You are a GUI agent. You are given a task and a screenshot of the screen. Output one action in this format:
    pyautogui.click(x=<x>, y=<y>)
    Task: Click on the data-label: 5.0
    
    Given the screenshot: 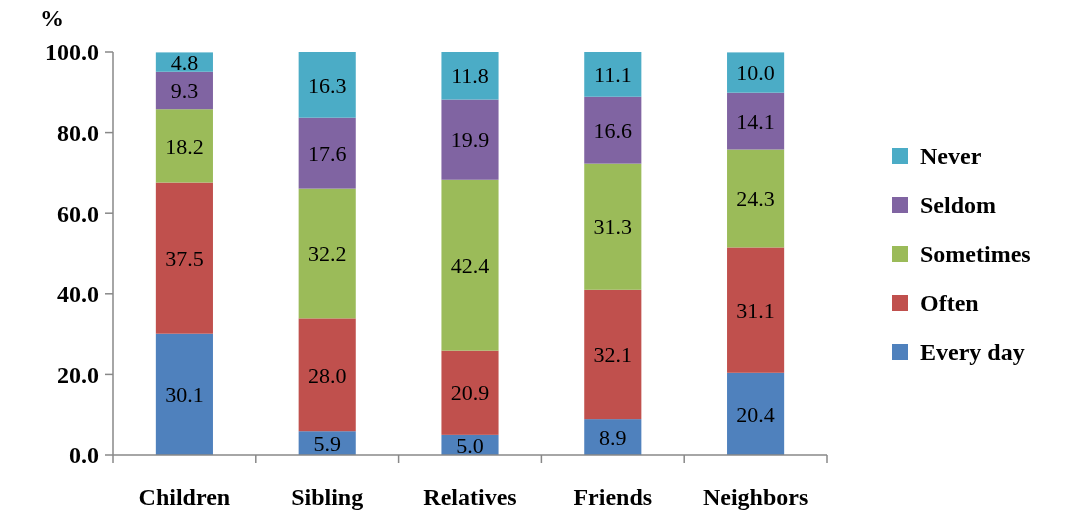 What is the action you would take?
    pyautogui.click(x=470, y=445)
    